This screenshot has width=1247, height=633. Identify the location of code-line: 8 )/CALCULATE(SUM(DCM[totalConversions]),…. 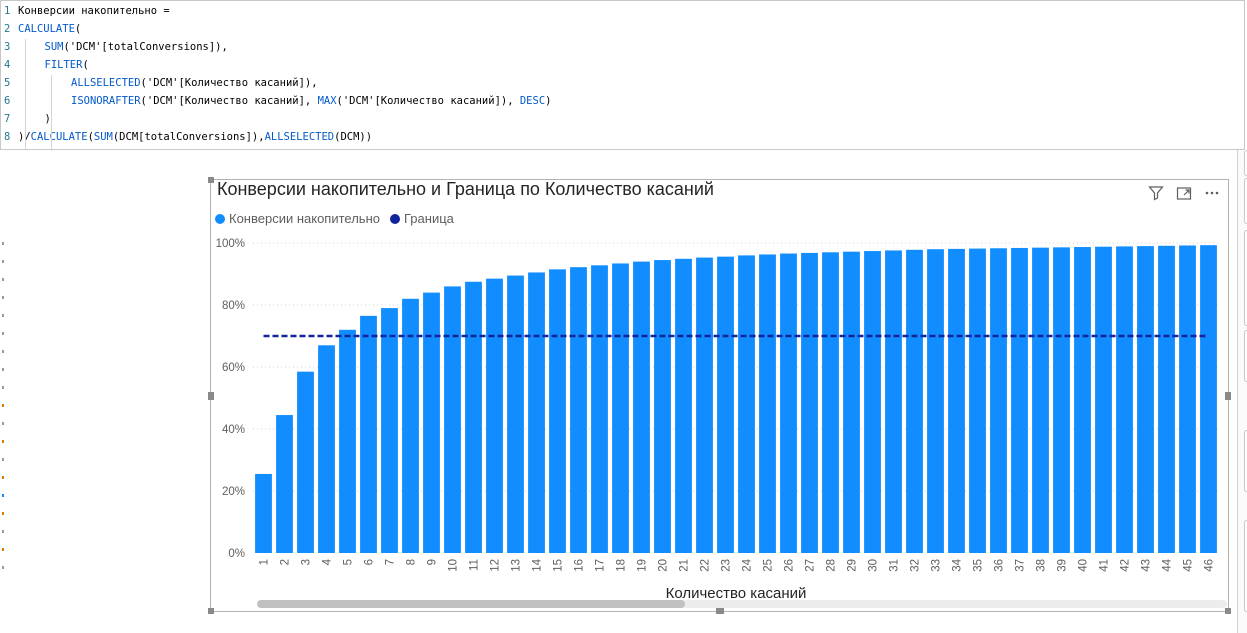
(186, 137).